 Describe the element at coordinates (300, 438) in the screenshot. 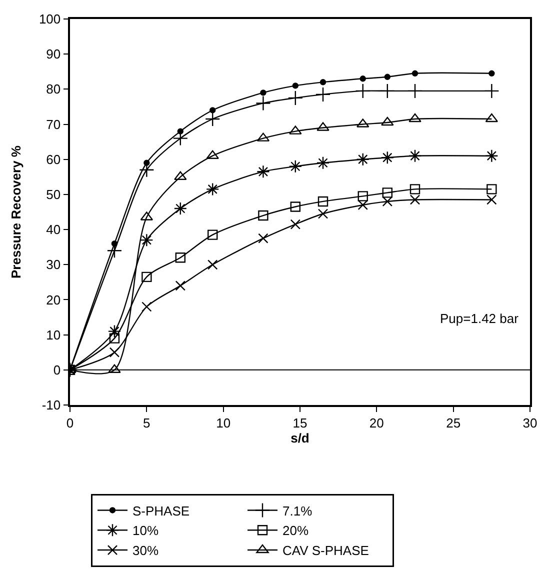

I see `x-axis-title: s/d` at that location.